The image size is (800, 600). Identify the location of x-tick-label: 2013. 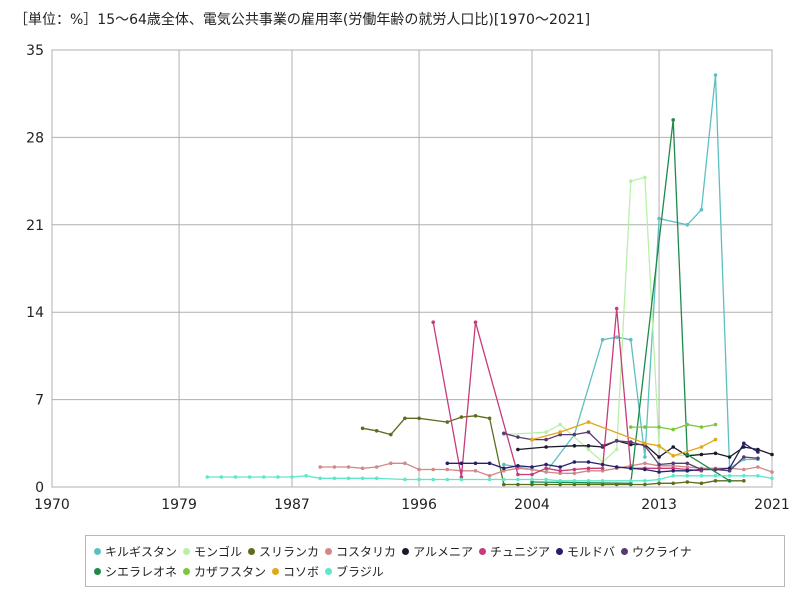
(659, 505).